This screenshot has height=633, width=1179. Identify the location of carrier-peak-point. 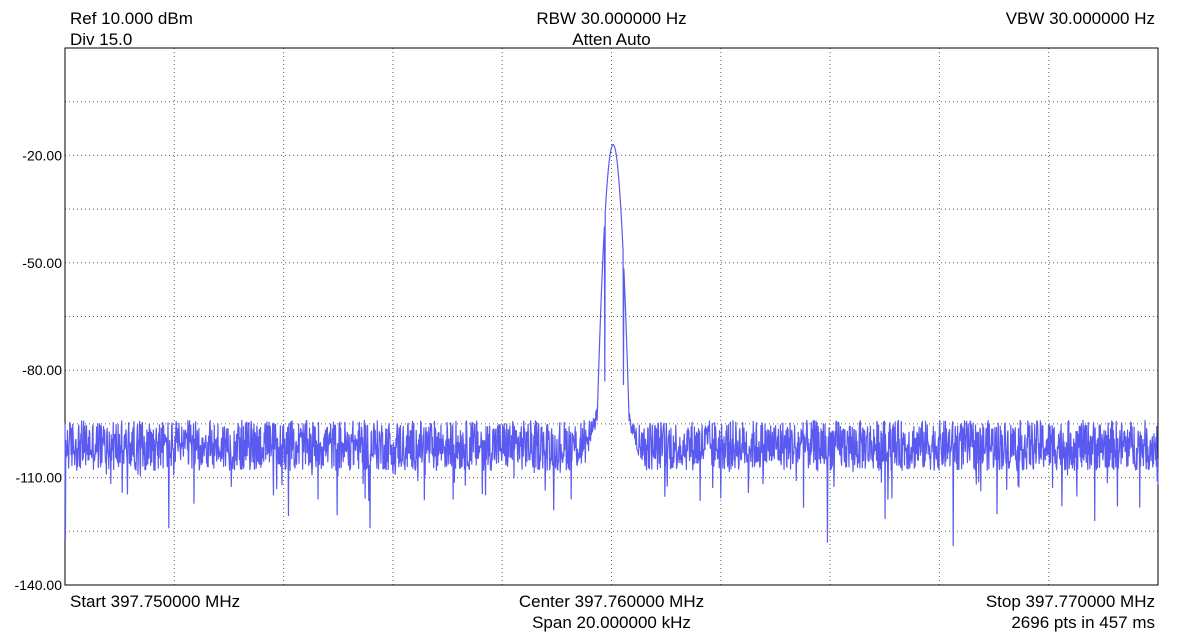
(613, 144).